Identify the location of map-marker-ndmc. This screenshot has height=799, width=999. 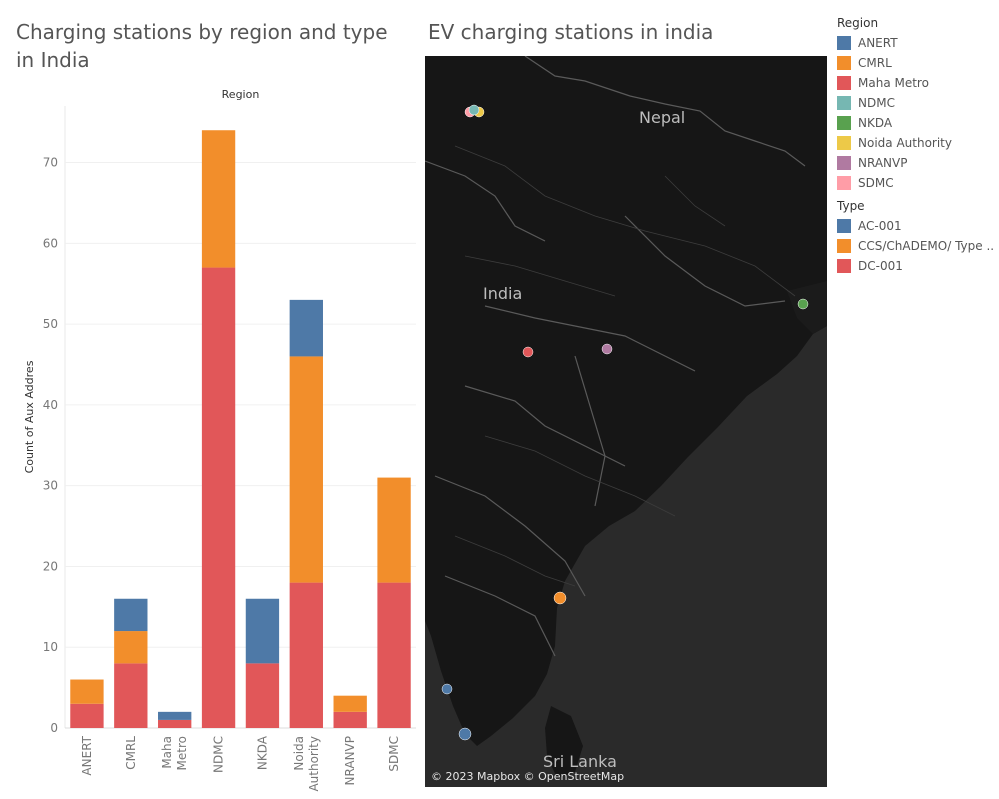
(474, 110).